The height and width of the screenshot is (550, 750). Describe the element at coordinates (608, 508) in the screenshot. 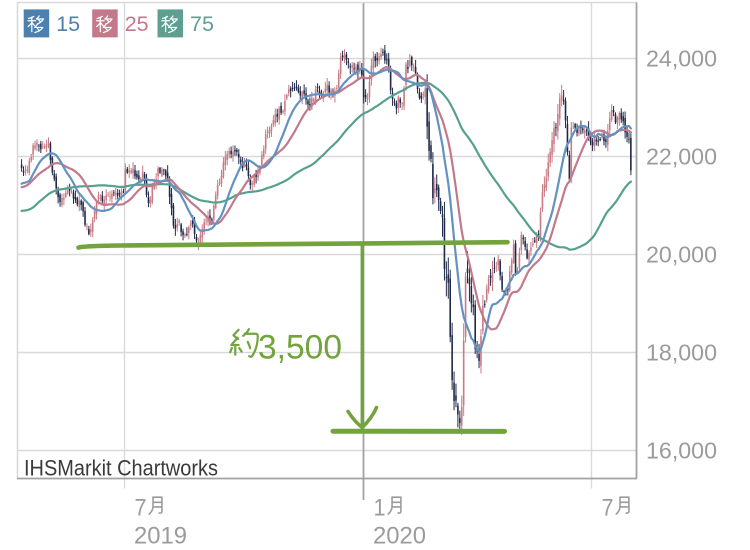

I see `x-axis-month-label: 7` at that location.